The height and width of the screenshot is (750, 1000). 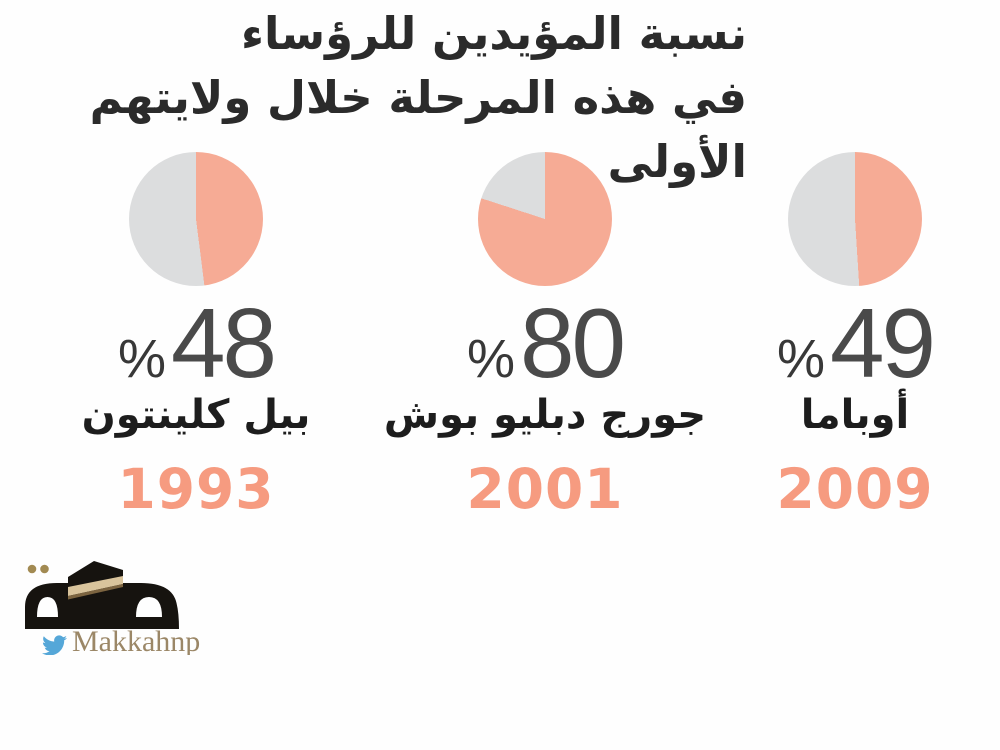 I want to click on percent-value: 80, so click(x=573, y=343).